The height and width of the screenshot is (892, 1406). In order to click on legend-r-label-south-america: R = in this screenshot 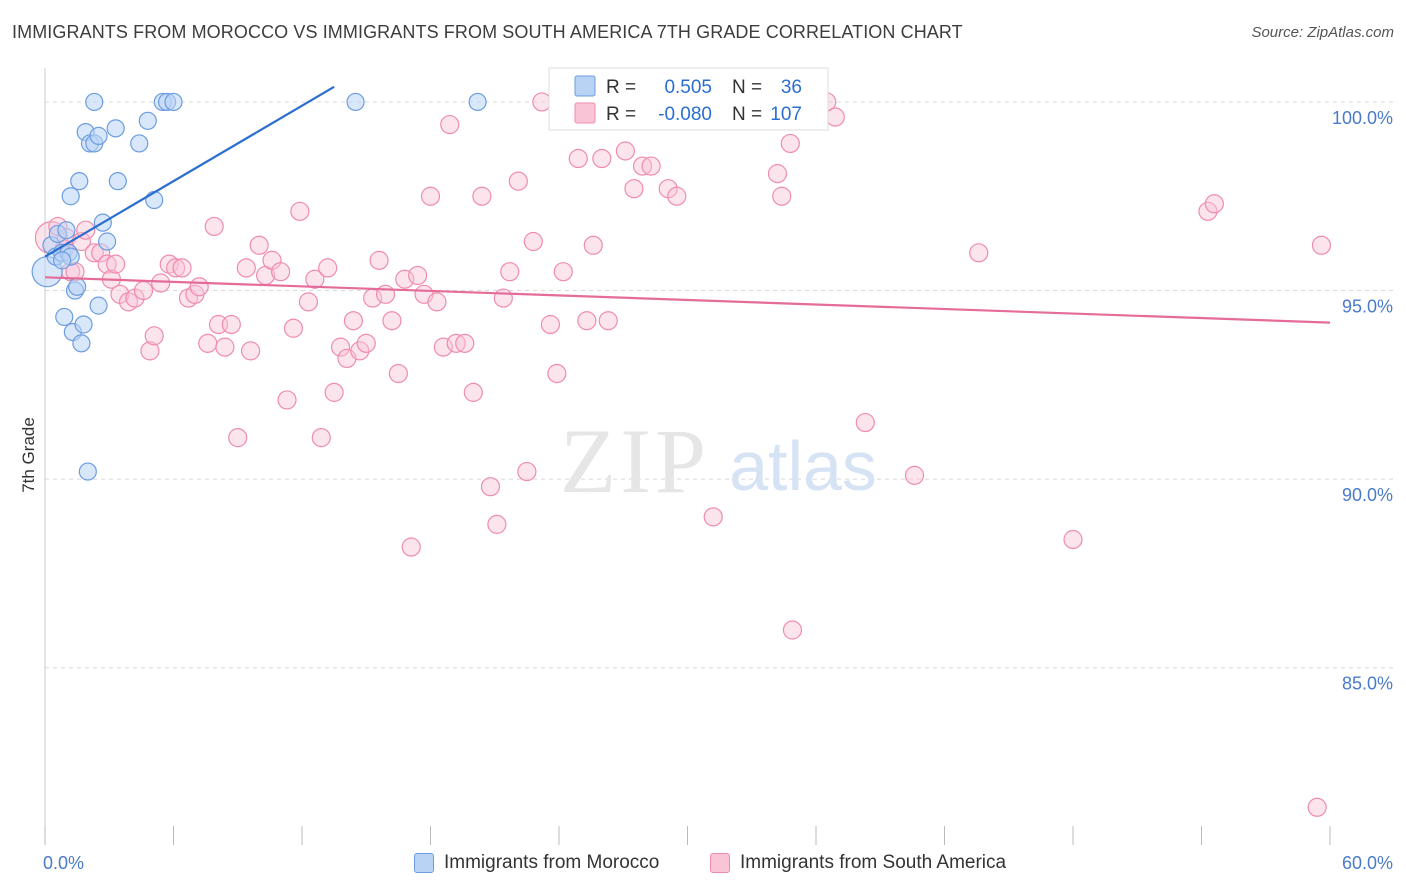, I will do `click(621, 114)`.